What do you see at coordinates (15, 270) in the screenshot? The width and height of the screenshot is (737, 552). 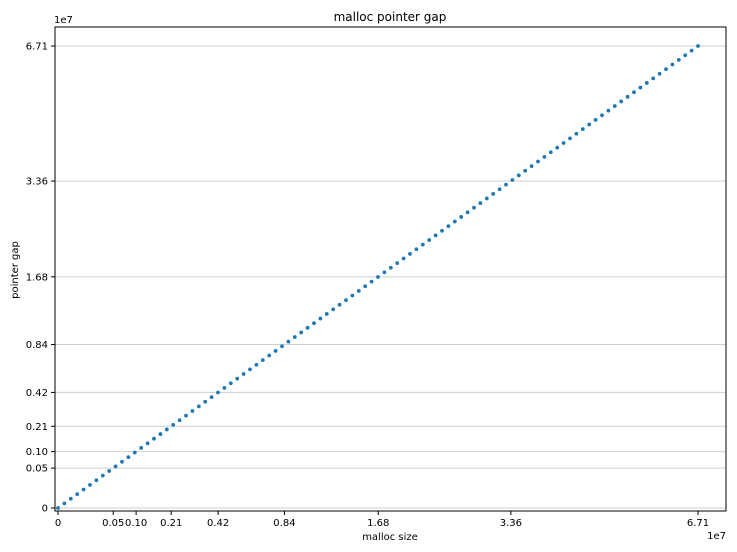 I see `y-axis-label: pointer gap` at bounding box center [15, 270].